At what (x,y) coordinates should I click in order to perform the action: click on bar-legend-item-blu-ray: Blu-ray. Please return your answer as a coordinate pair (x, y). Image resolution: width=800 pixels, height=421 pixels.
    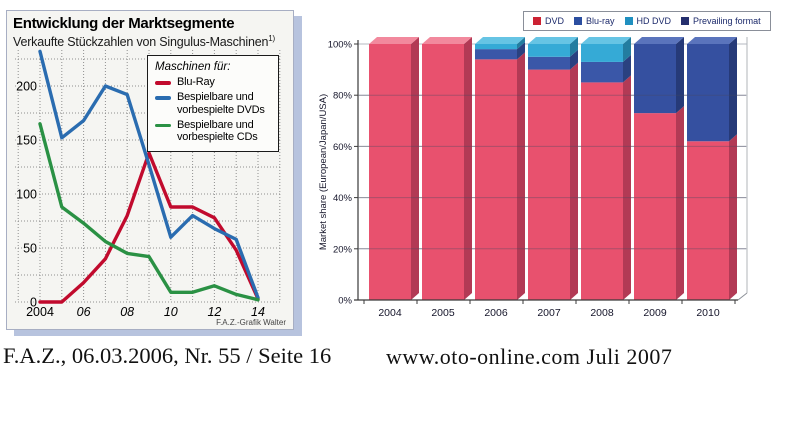
    Looking at the image, I should click on (594, 21).